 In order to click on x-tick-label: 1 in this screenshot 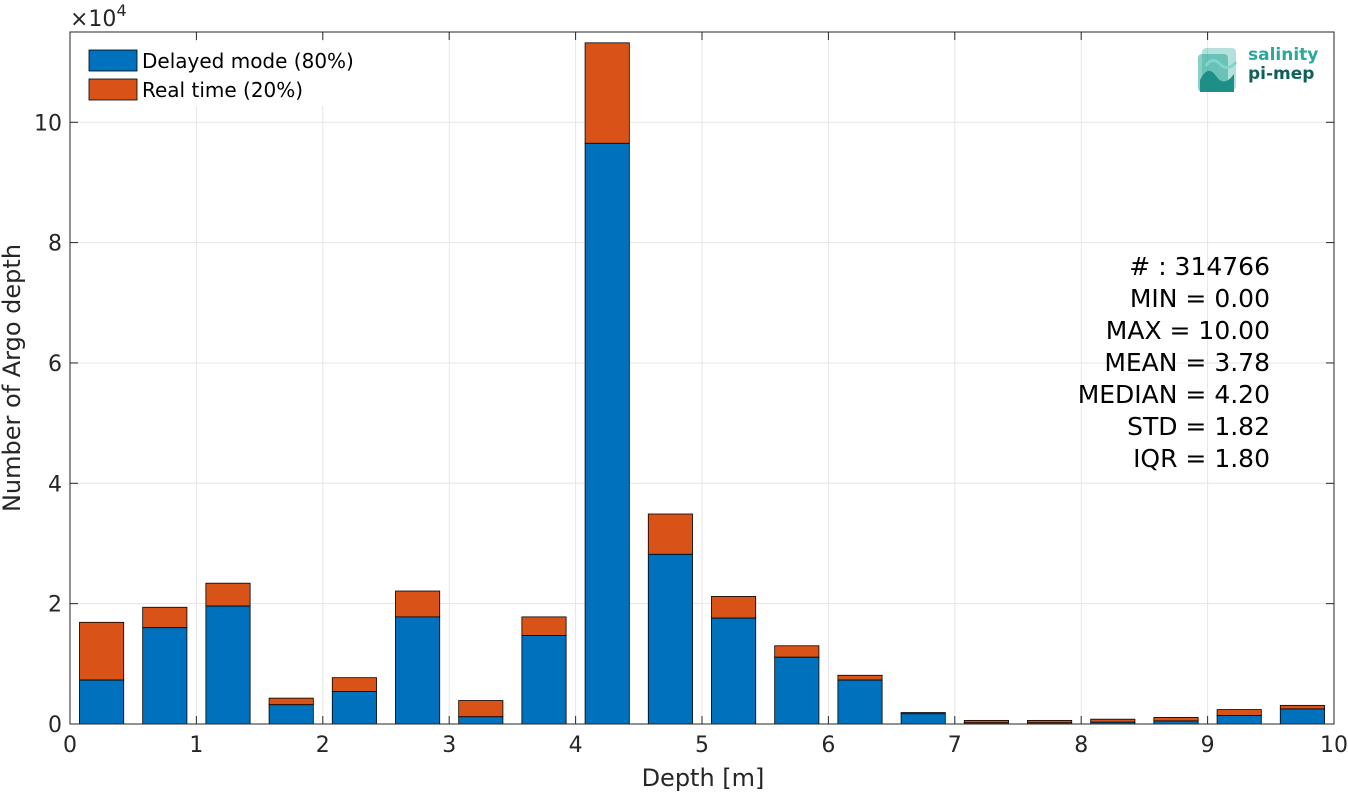, I will do `click(196, 745)`.